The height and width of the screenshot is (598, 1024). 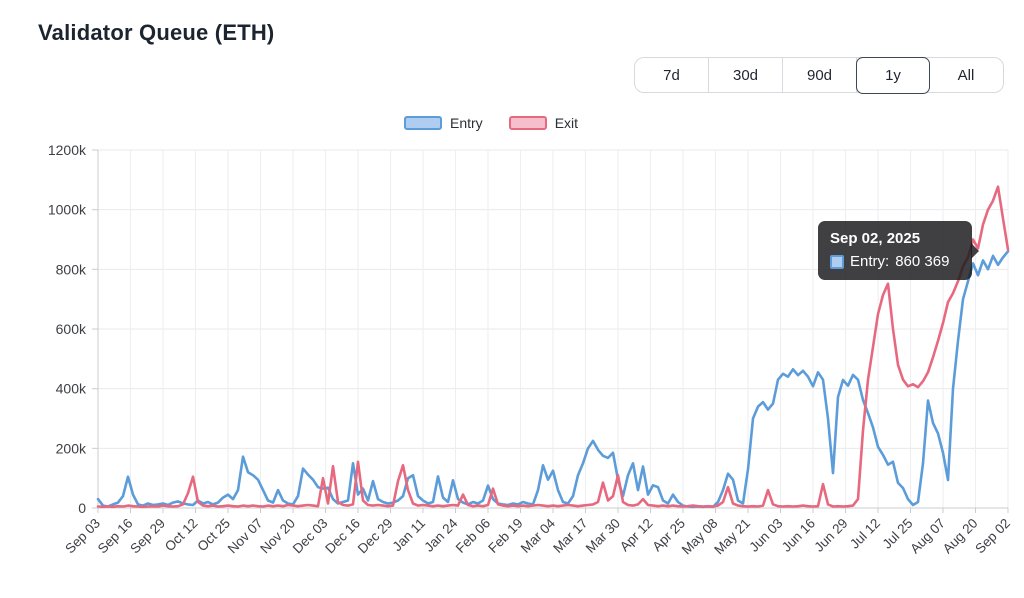 I want to click on svg-text: Feb 06, so click(x=473, y=536).